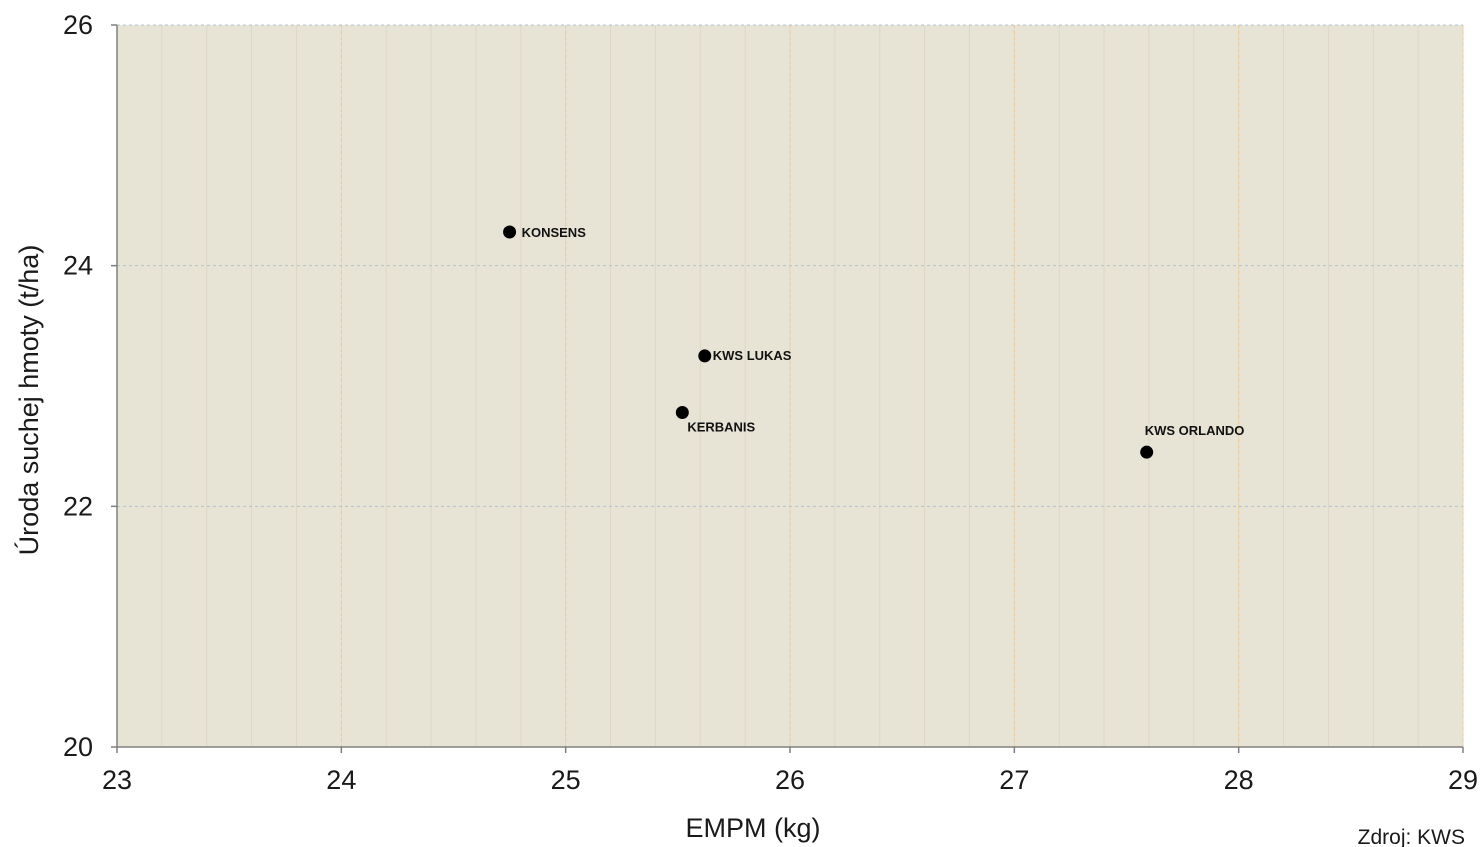 This screenshot has height=847, width=1481. Describe the element at coordinates (554, 232) in the screenshot. I see `point-label: KONSENS` at that location.